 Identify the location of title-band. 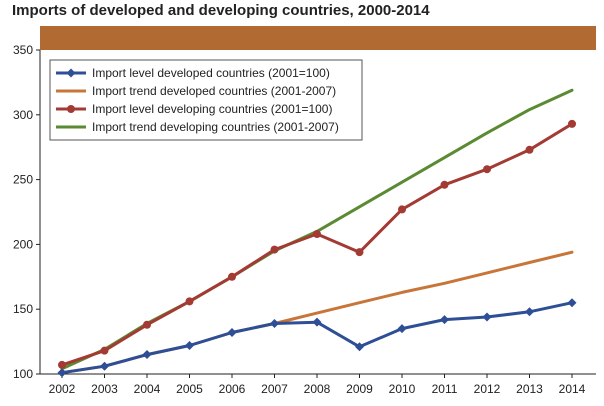
(318, 38).